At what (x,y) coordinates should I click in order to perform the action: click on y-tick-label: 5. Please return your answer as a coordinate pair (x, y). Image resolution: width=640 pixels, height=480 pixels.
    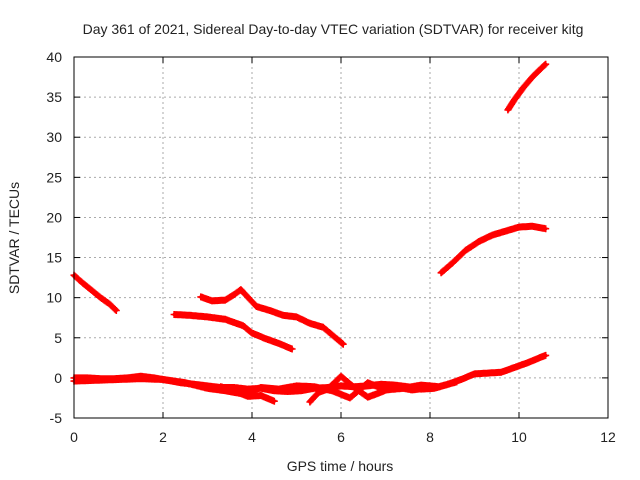
    Looking at the image, I should click on (58, 338).